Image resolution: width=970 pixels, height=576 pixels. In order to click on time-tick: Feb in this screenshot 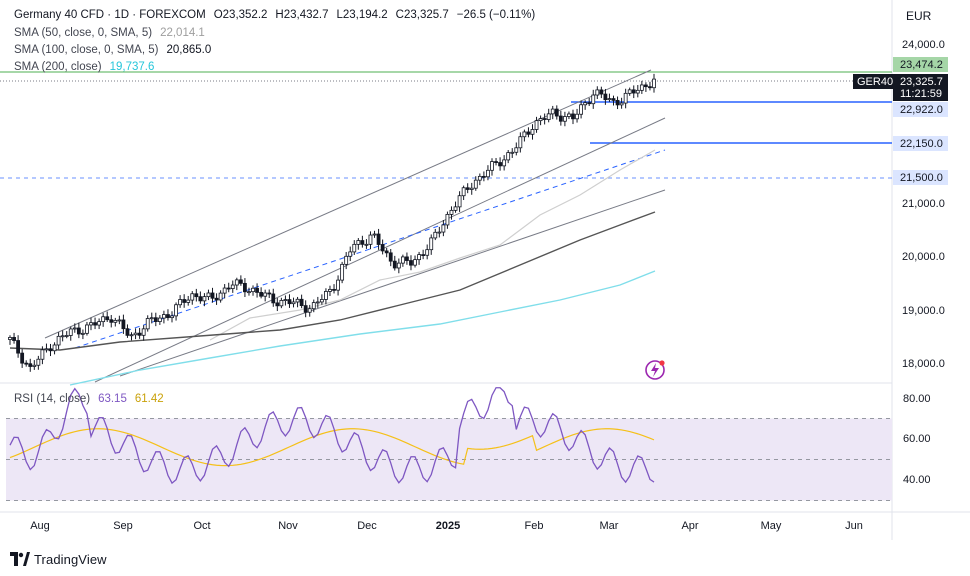, I will do `click(534, 526)`.